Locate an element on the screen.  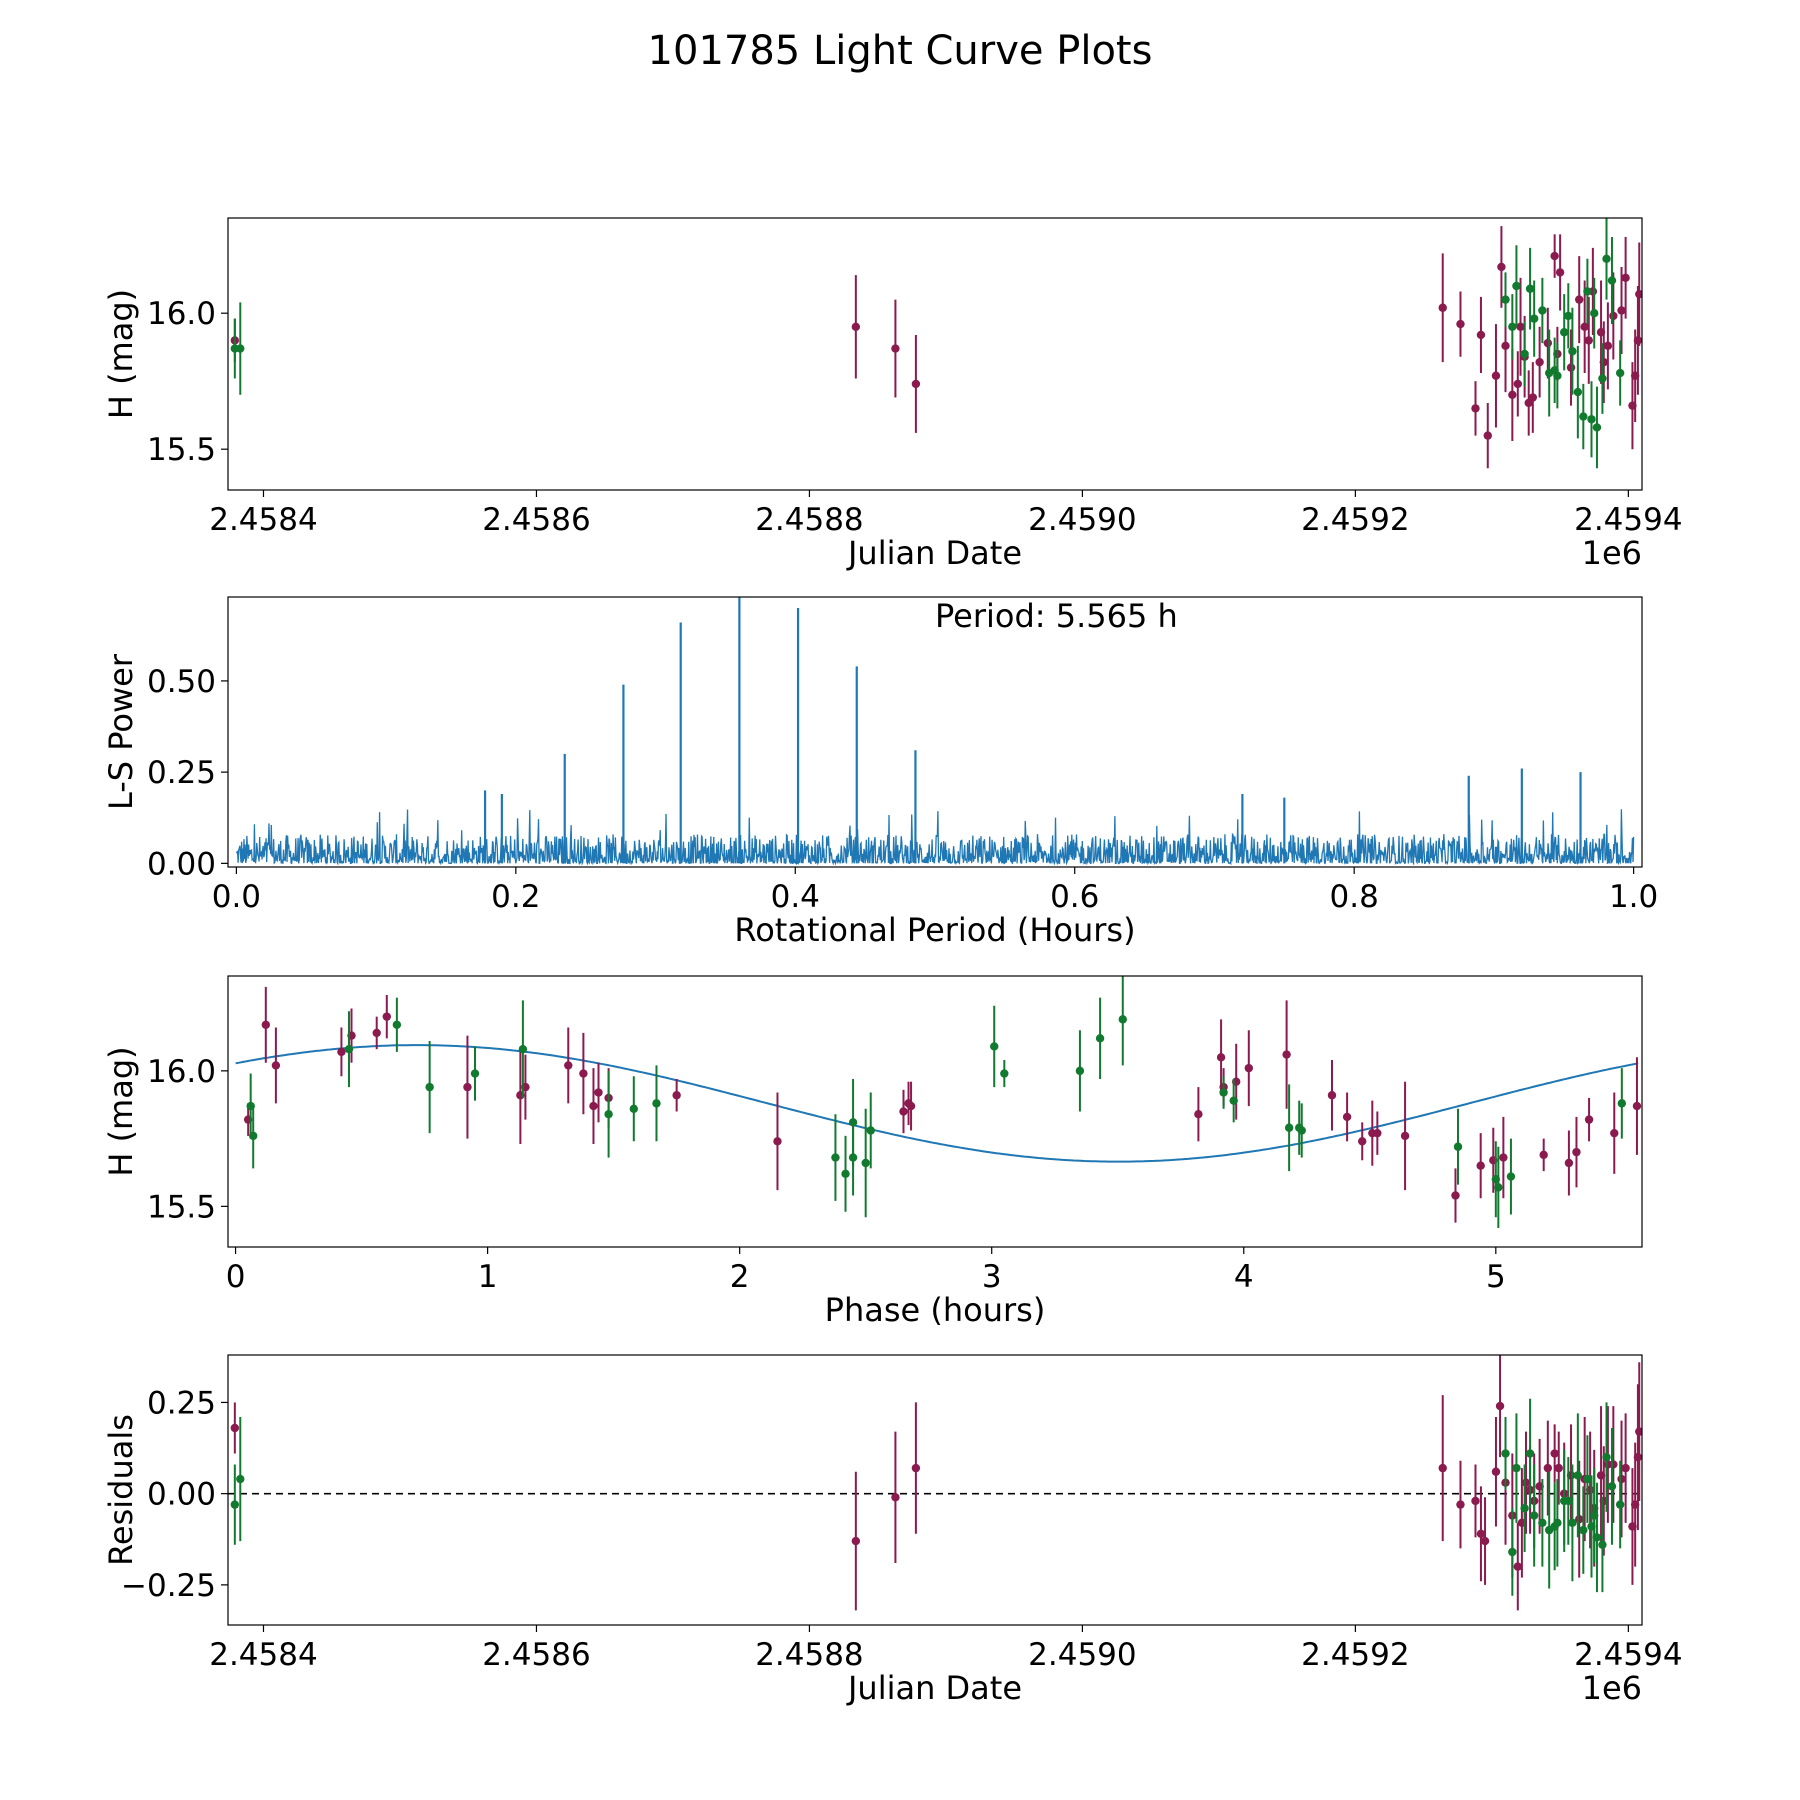
x-axis-label: Phase (hours) is located at coordinates (935, 1310).